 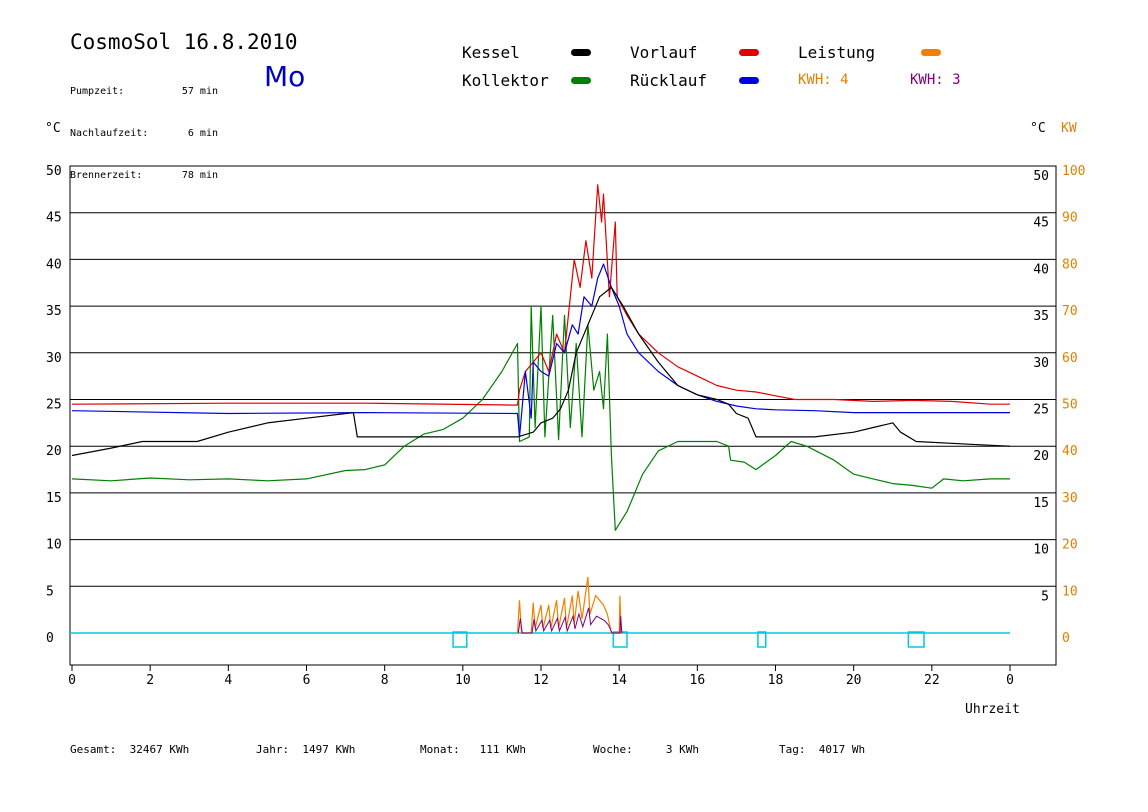 What do you see at coordinates (749, 80) in the screenshot?
I see `legend-ruecklauf-swatch` at bounding box center [749, 80].